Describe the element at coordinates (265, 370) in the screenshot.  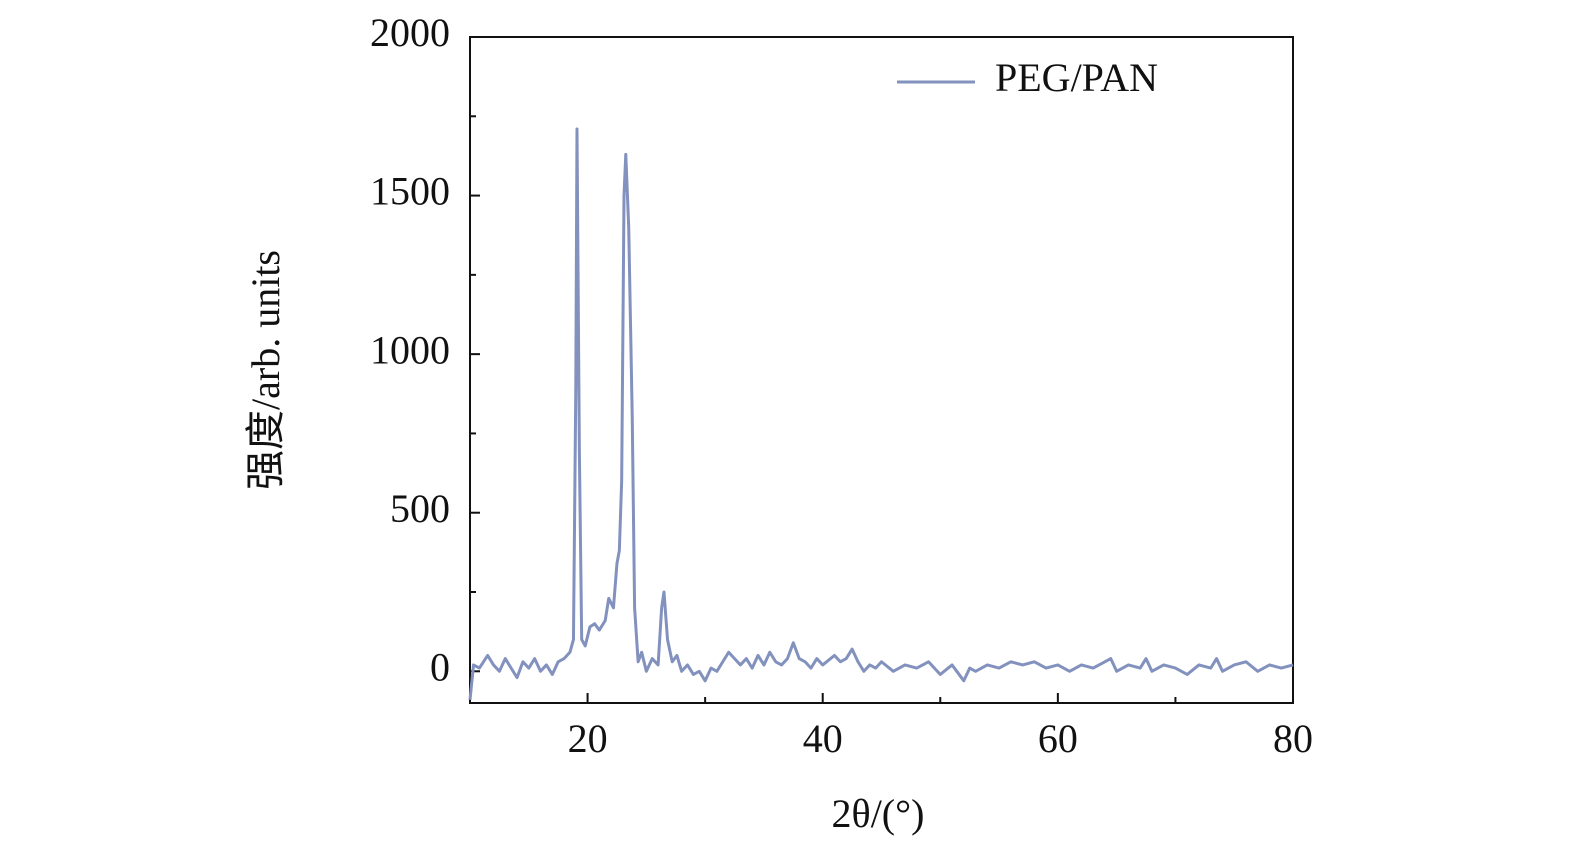
I see `y-axis-label: 强度/arb. units` at that location.